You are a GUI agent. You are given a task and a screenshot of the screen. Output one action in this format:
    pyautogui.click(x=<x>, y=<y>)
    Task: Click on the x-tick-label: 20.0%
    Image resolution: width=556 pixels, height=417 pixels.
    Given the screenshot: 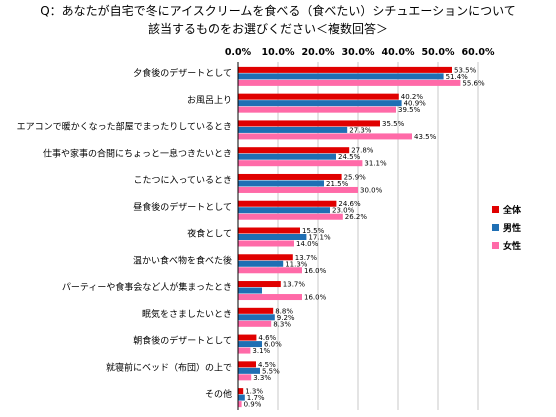 What is the action you would take?
    pyautogui.click(x=318, y=52)
    